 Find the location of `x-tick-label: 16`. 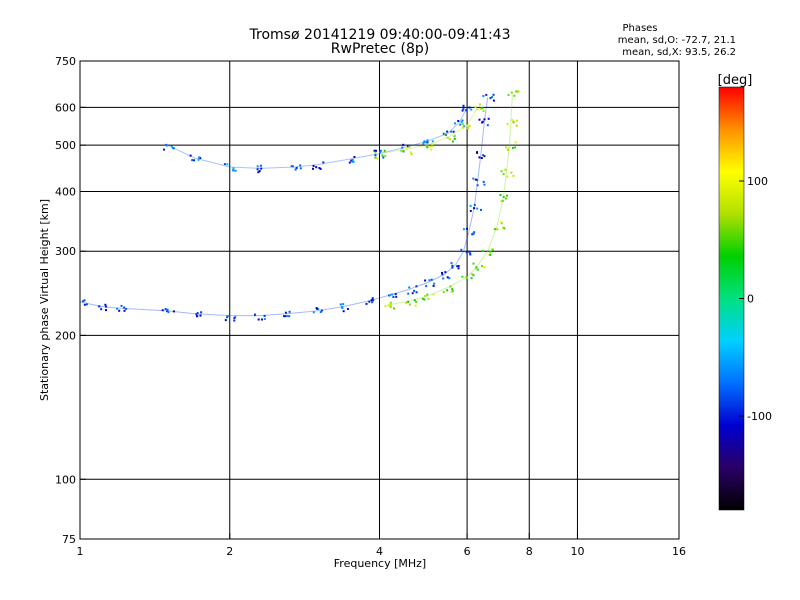

x-tick-label: 16 is located at coordinates (679, 551).